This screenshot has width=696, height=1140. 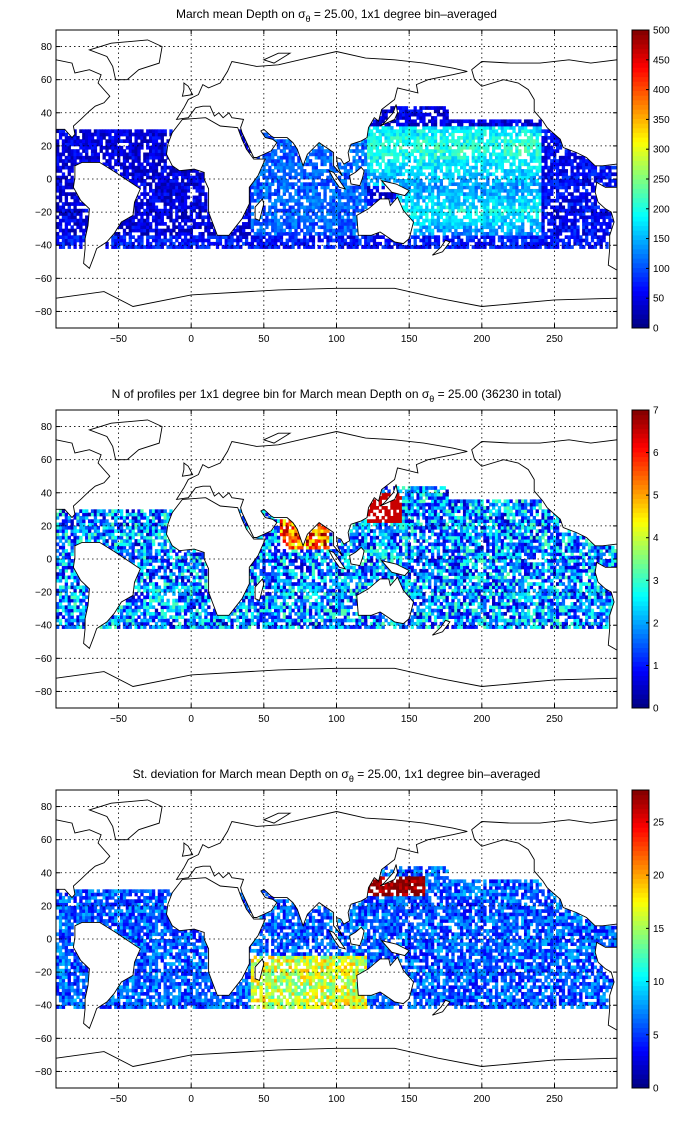 I want to click on y-tick-label: 0, so click(x=49, y=180).